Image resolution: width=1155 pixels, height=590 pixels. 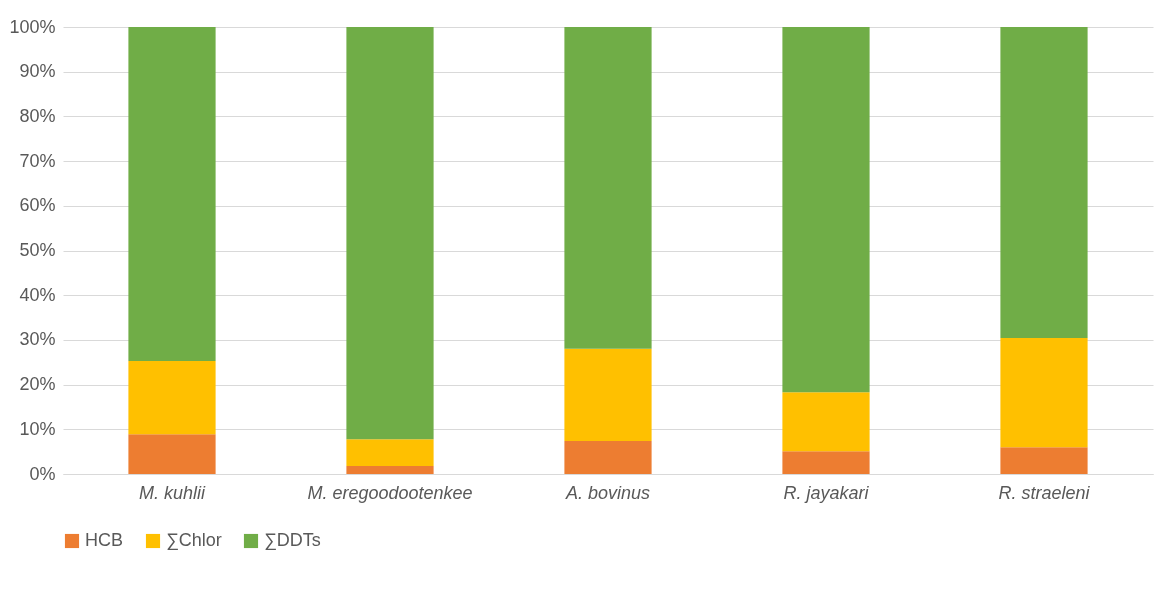 What do you see at coordinates (37, 294) in the screenshot?
I see `y-tick-label: 40%` at bounding box center [37, 294].